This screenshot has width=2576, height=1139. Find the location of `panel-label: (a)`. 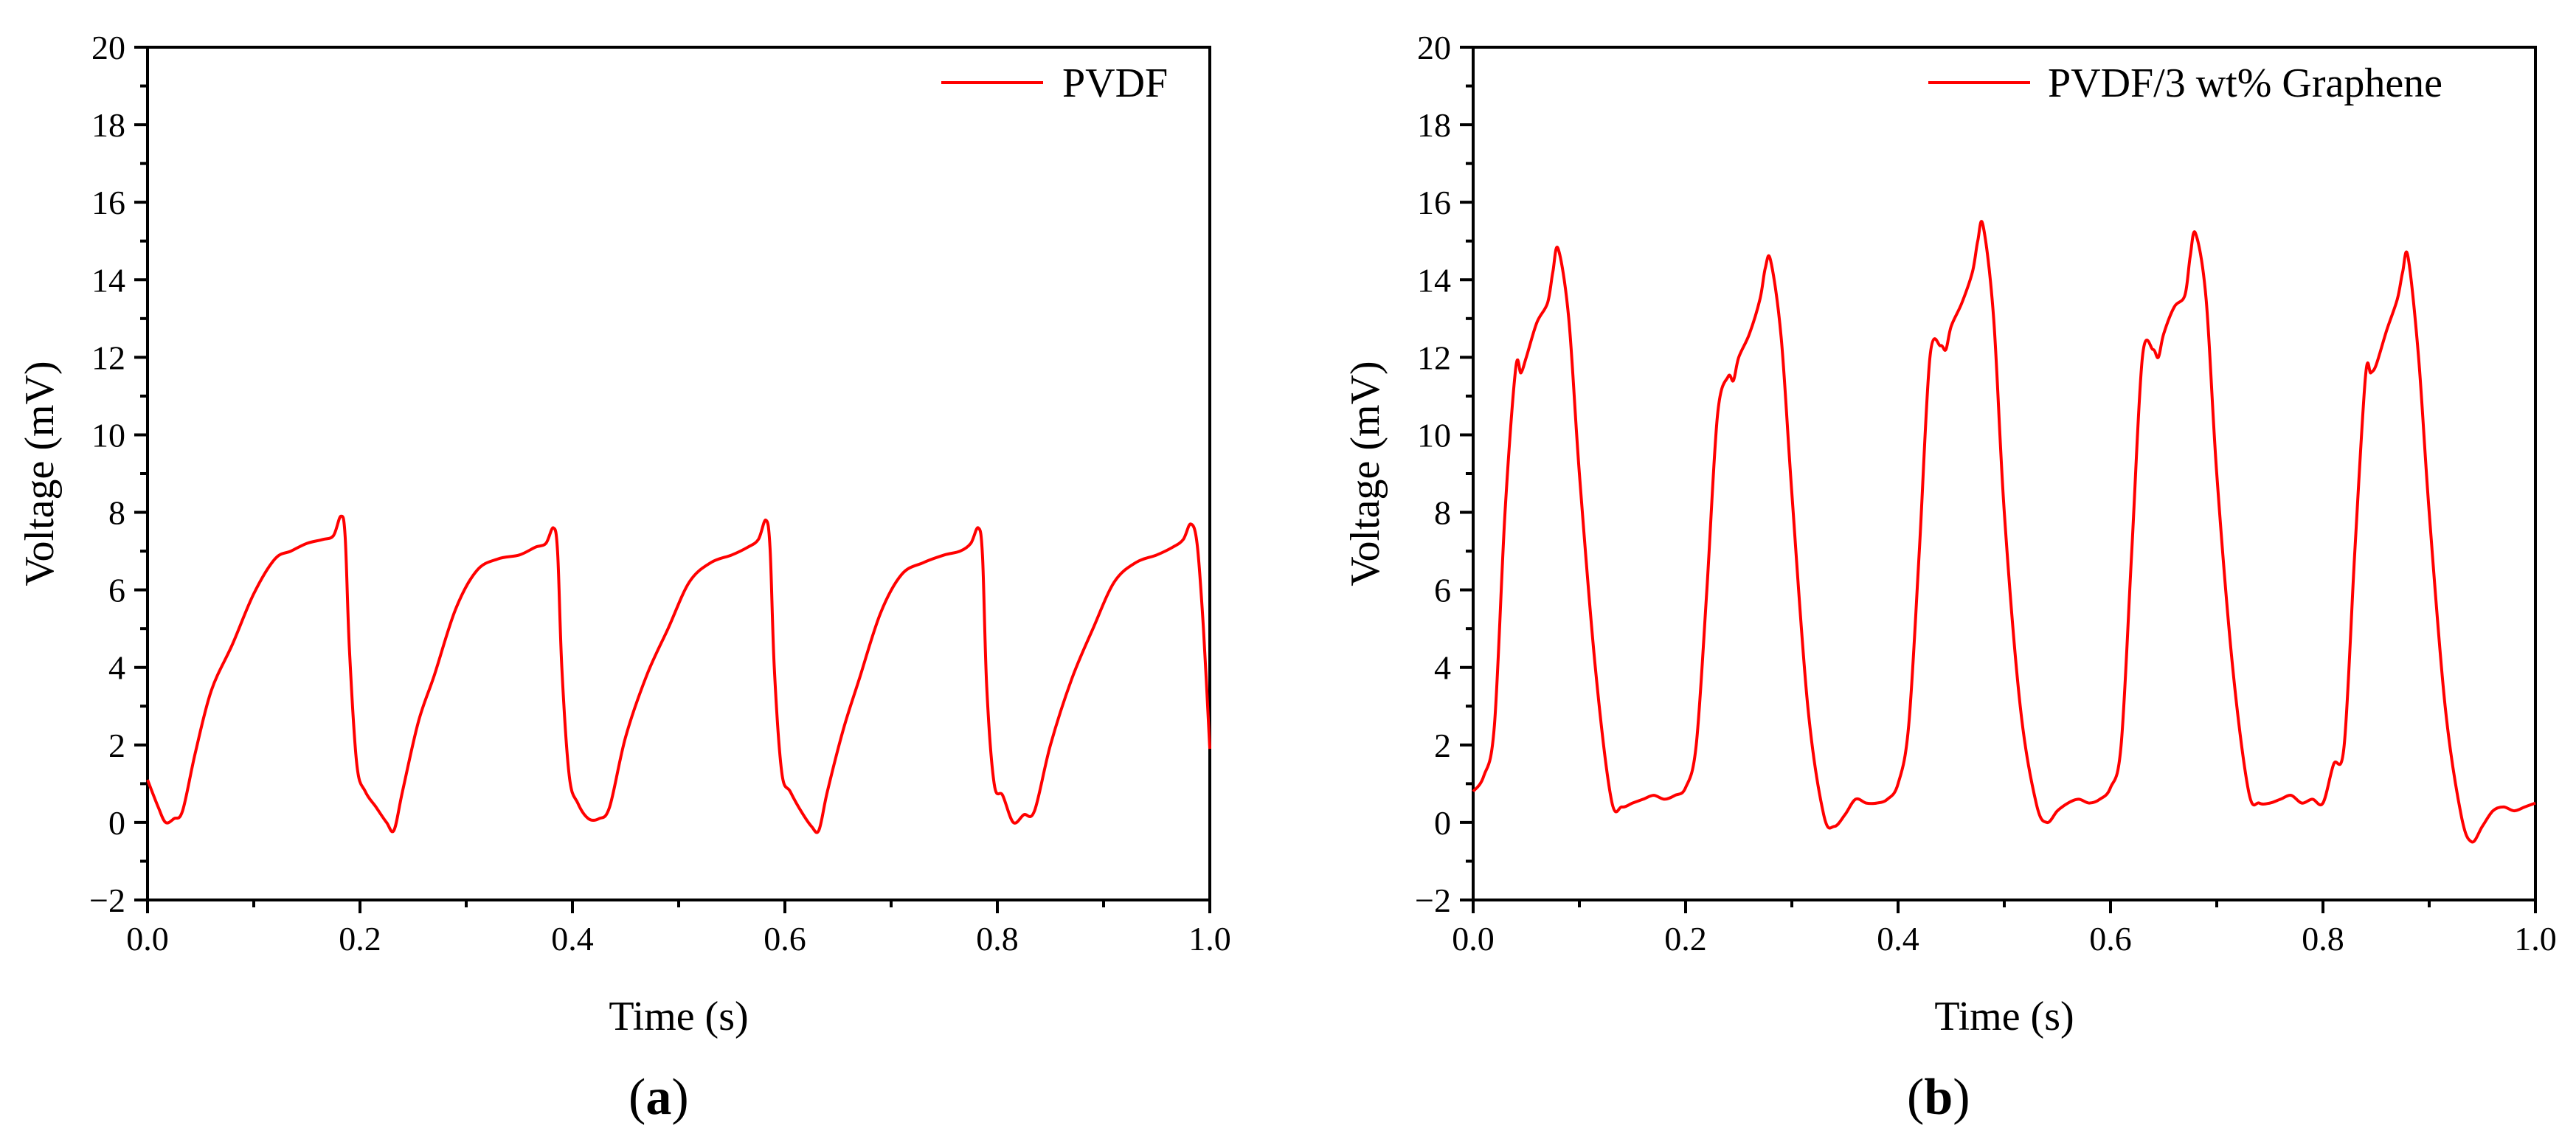

panel-label: (a) is located at coordinates (659, 1097).